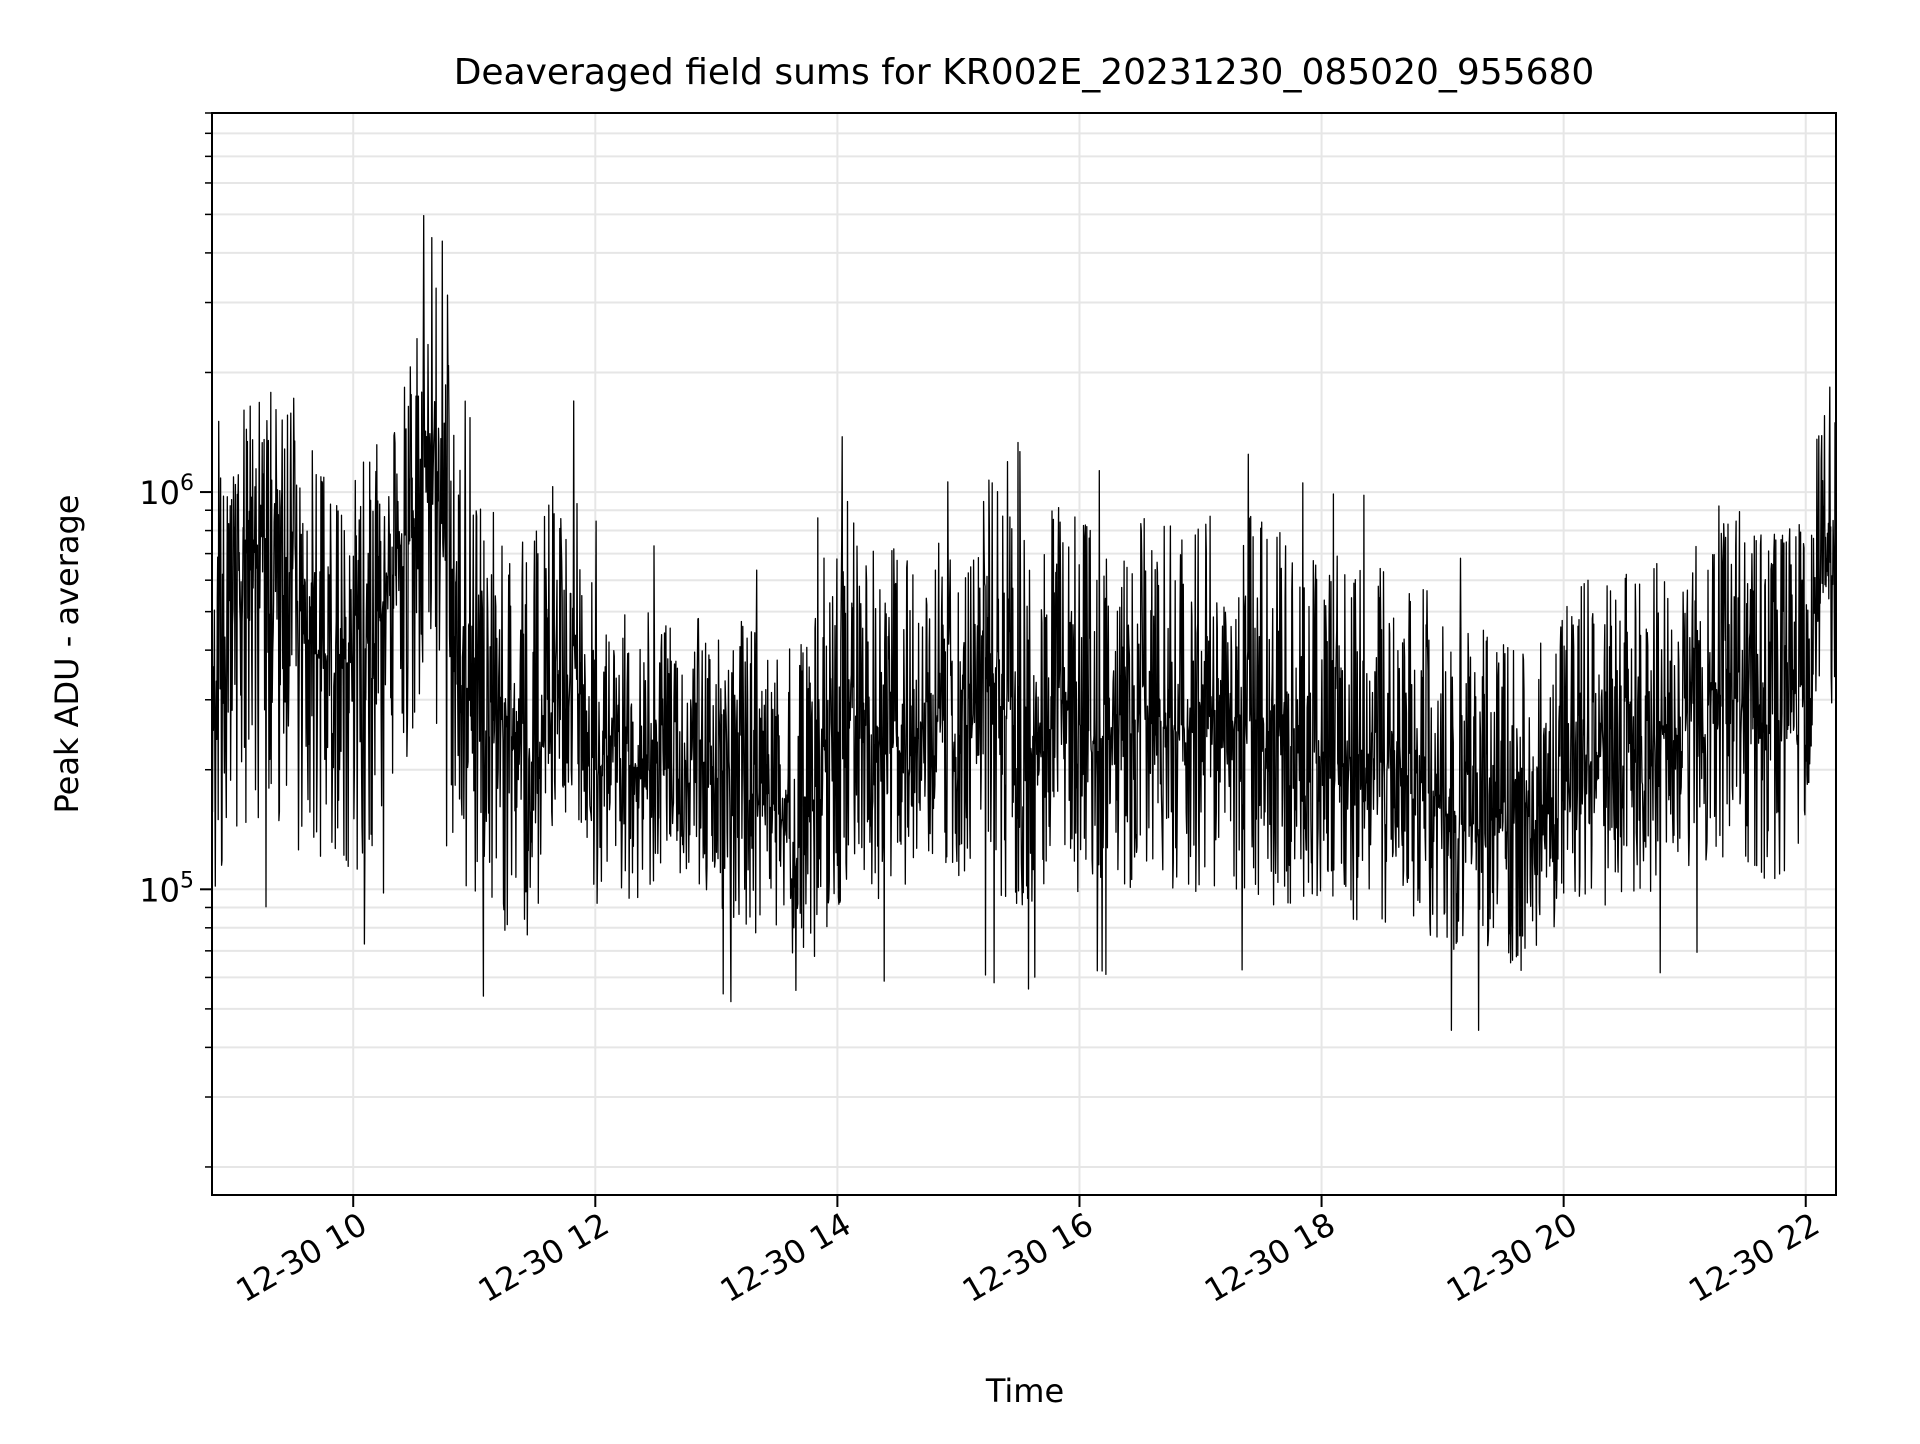  I want to click on y-axis-label: Peak ADU - average, so click(67, 654).